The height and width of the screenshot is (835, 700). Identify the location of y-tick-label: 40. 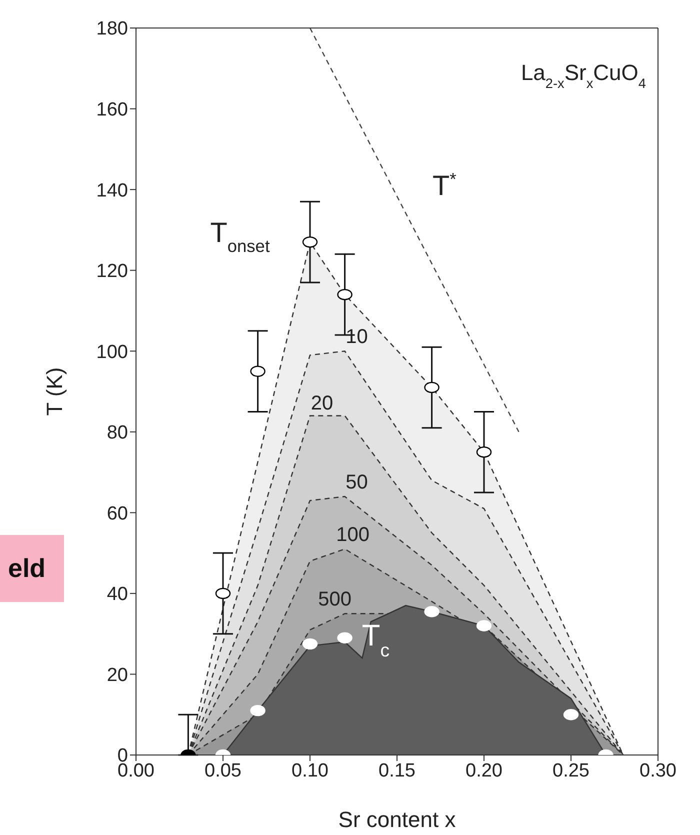
(117, 595).